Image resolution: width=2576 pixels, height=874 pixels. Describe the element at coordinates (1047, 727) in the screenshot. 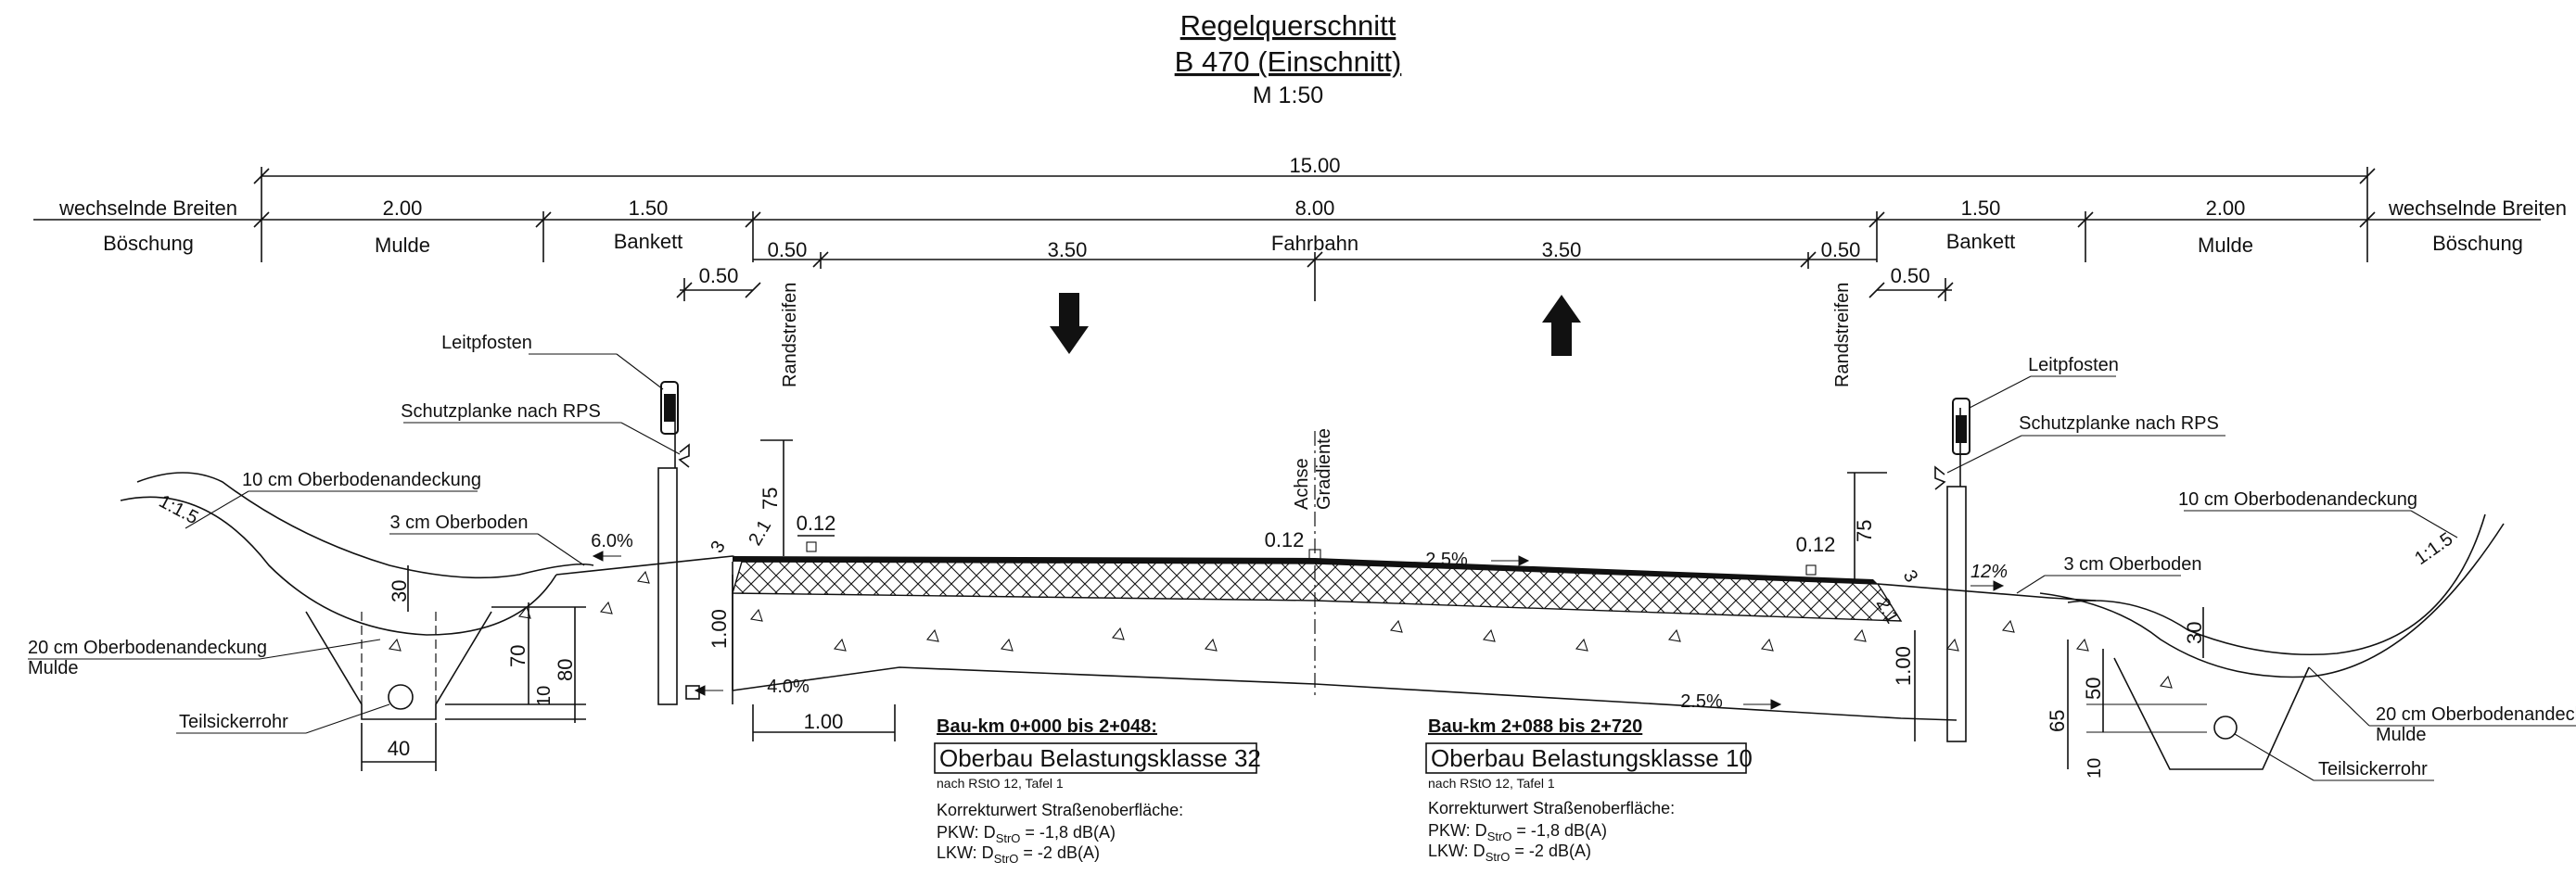

I see `note-left-heading: Bau-km 0+000 bis 2+048:` at that location.